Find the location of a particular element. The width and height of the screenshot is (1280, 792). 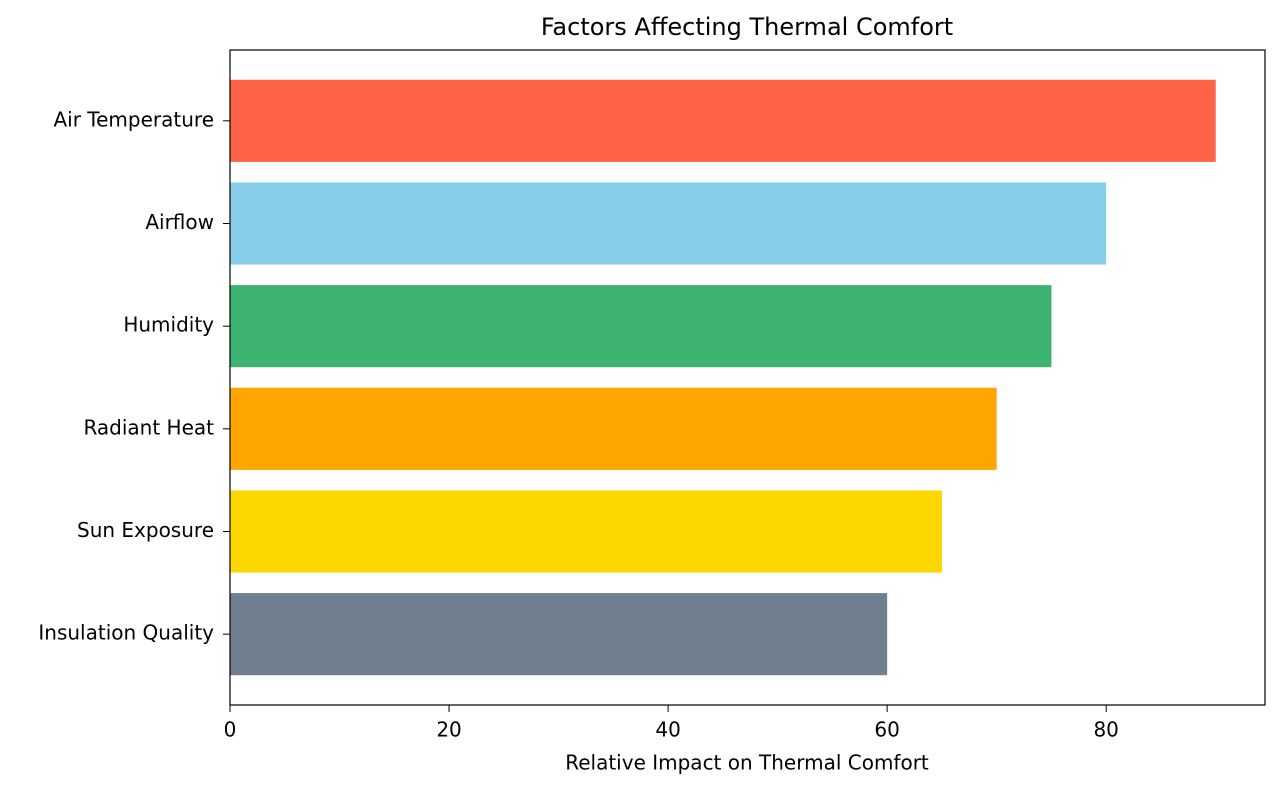

x-axis-label: Relative Impact on Thermal Comfort is located at coordinates (747, 763).